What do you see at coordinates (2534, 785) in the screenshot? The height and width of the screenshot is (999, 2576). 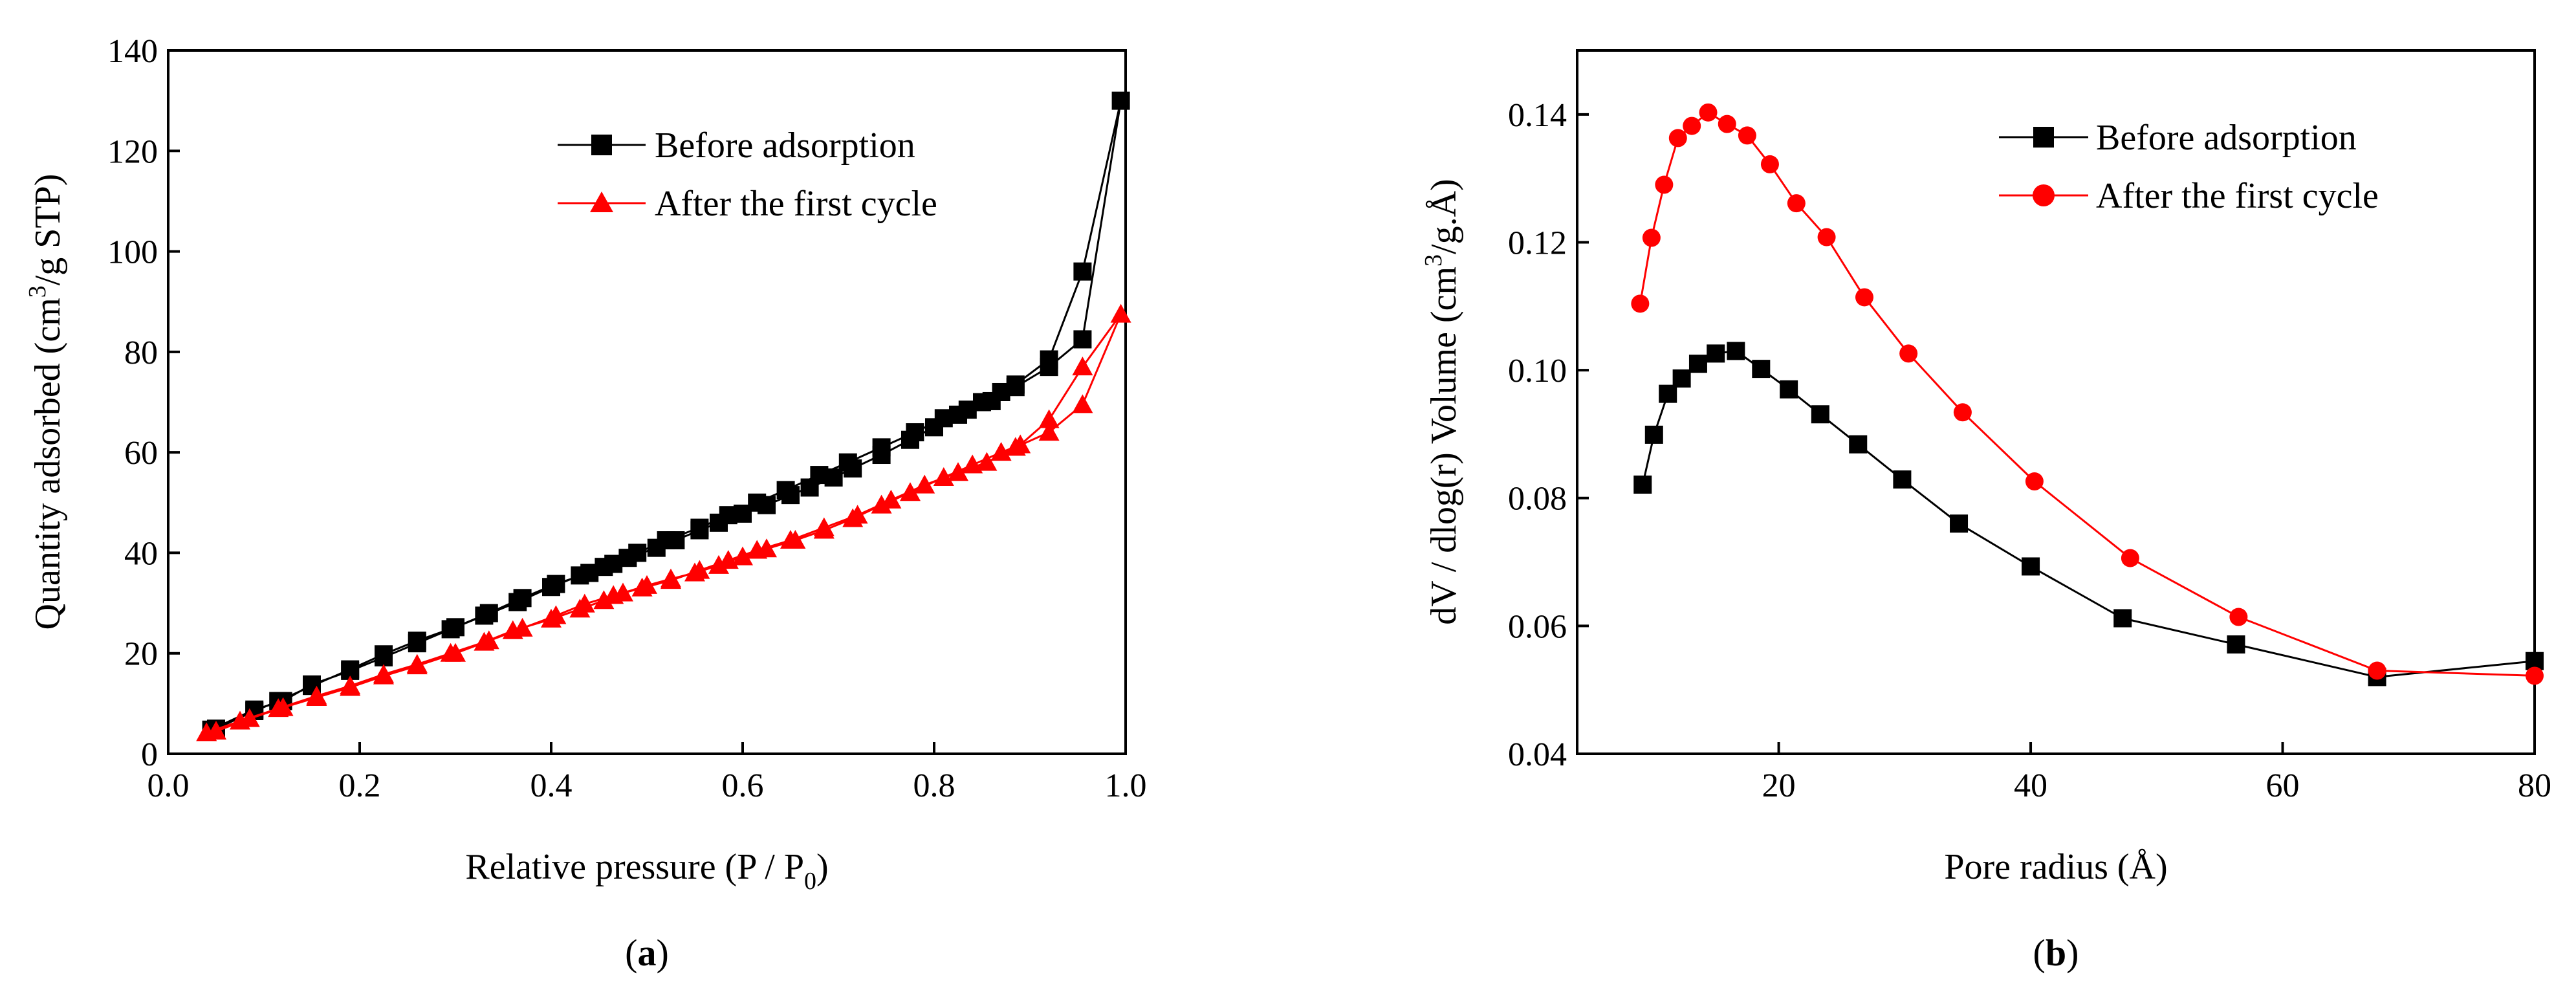 I see `panel-b-x-tick-label: 80` at bounding box center [2534, 785].